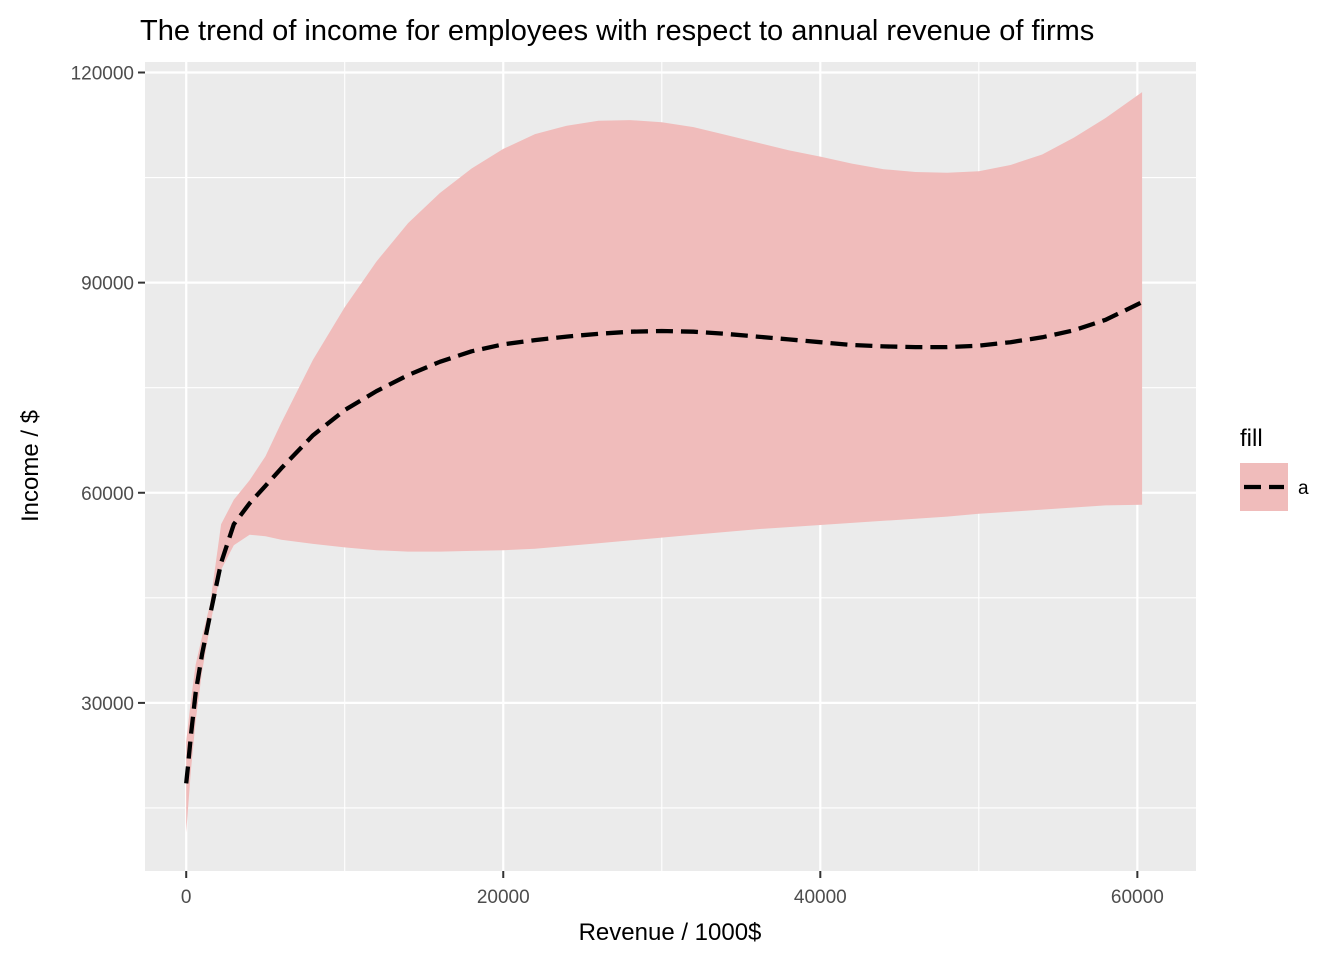 The width and height of the screenshot is (1344, 960). What do you see at coordinates (503, 897) in the screenshot?
I see `x-tick-label: 20000` at bounding box center [503, 897].